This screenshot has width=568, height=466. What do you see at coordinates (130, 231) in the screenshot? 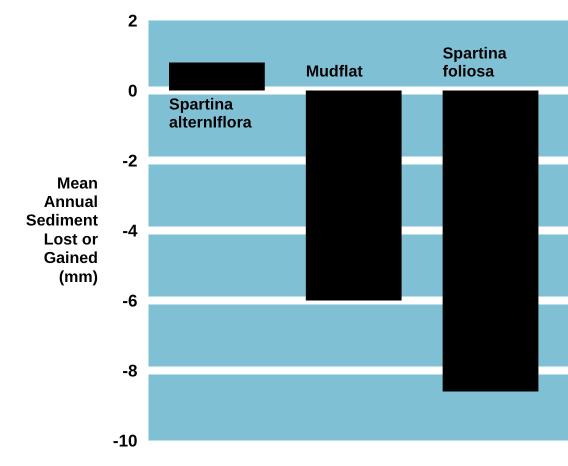
I see `y-tick-label: -4` at bounding box center [130, 231].